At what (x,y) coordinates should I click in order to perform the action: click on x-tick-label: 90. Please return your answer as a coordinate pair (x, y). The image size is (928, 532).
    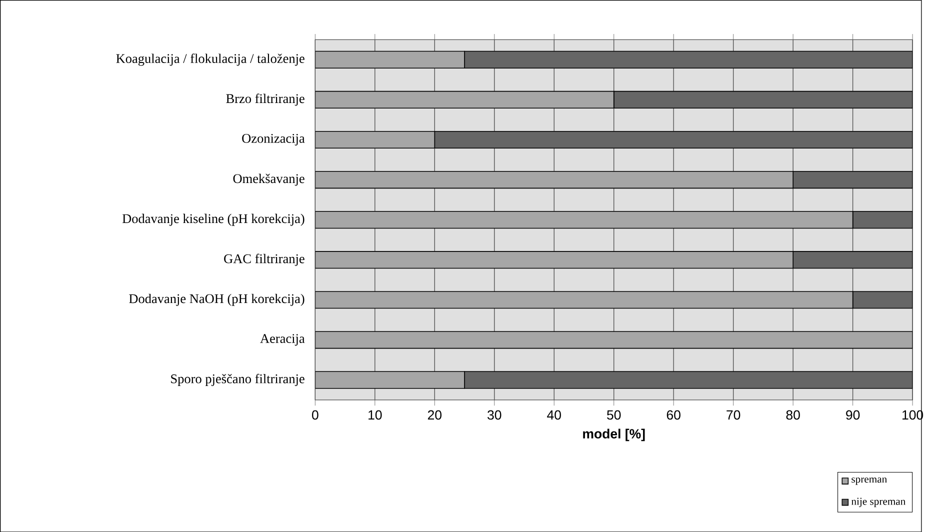
    Looking at the image, I should click on (853, 415).